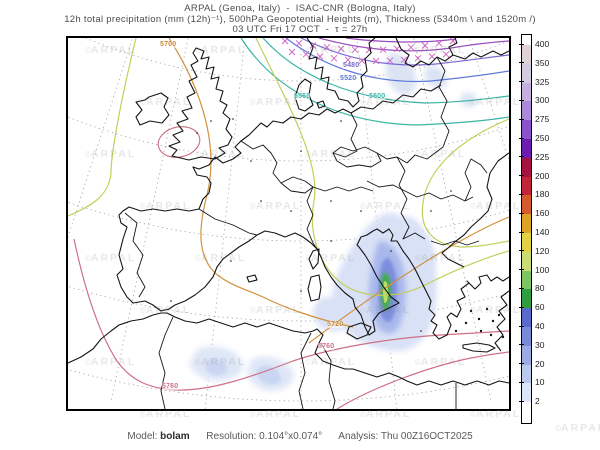 The width and height of the screenshot is (600, 450). I want to click on thickness-hatch-marks, so click(369, 51).